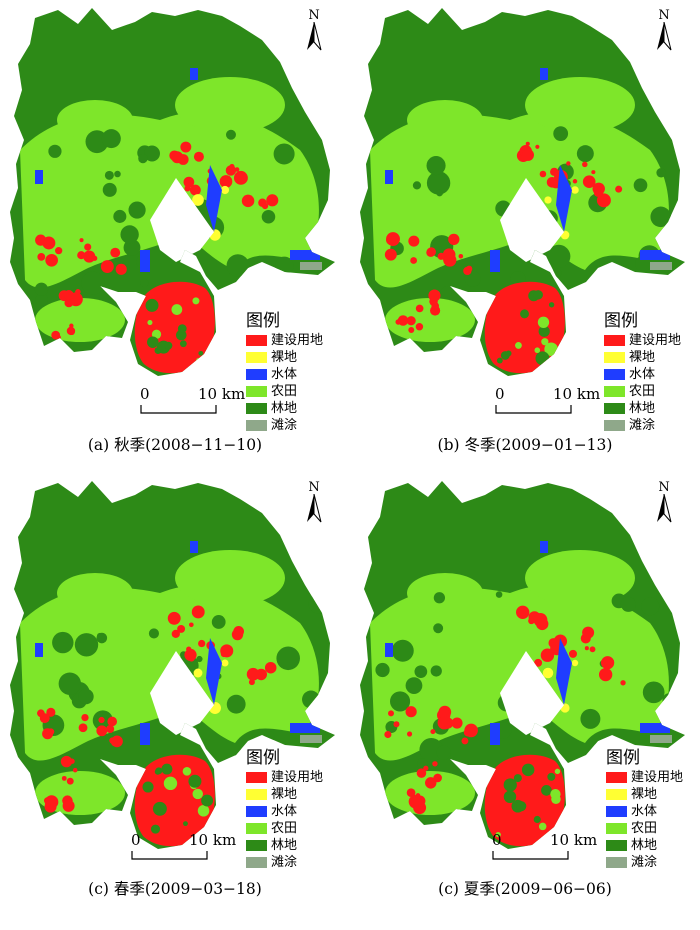  I want to click on north-arrow-icon: N, so click(664, 30).